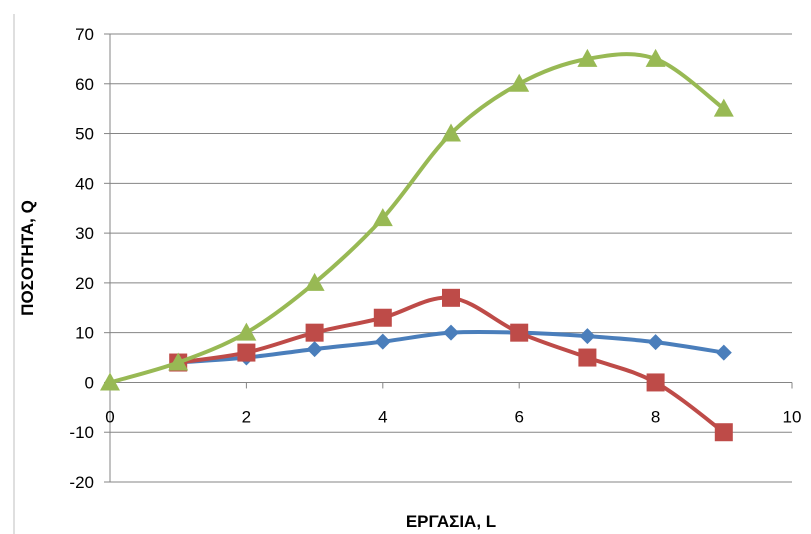  What do you see at coordinates (451, 521) in the screenshot?
I see `x-axis-title: ΕΡΓΑΣΙΑ, L` at bounding box center [451, 521].